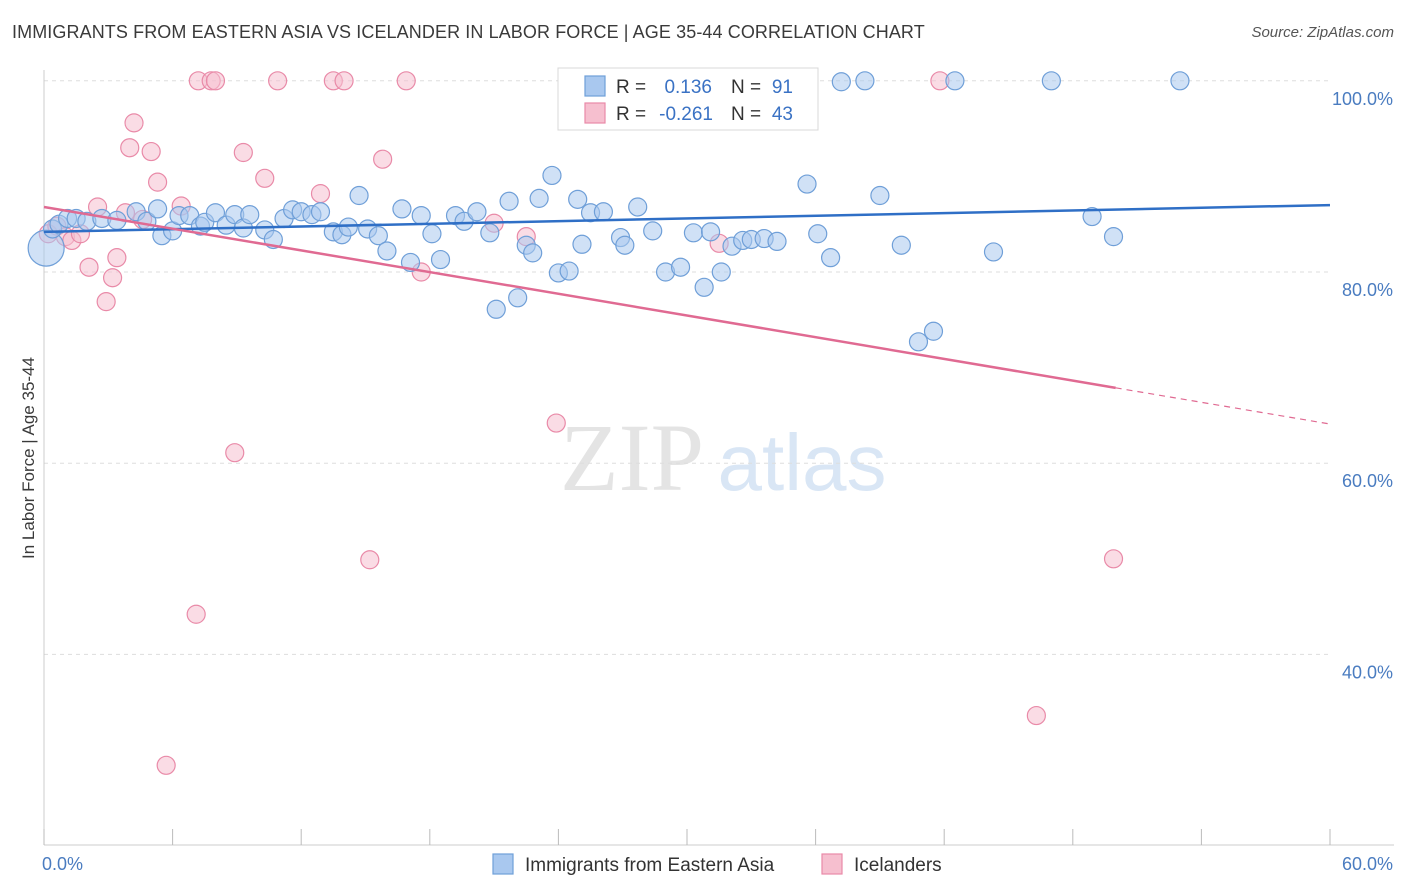  I want to click on x-tick-label-left: 0.0%, so click(62, 864).